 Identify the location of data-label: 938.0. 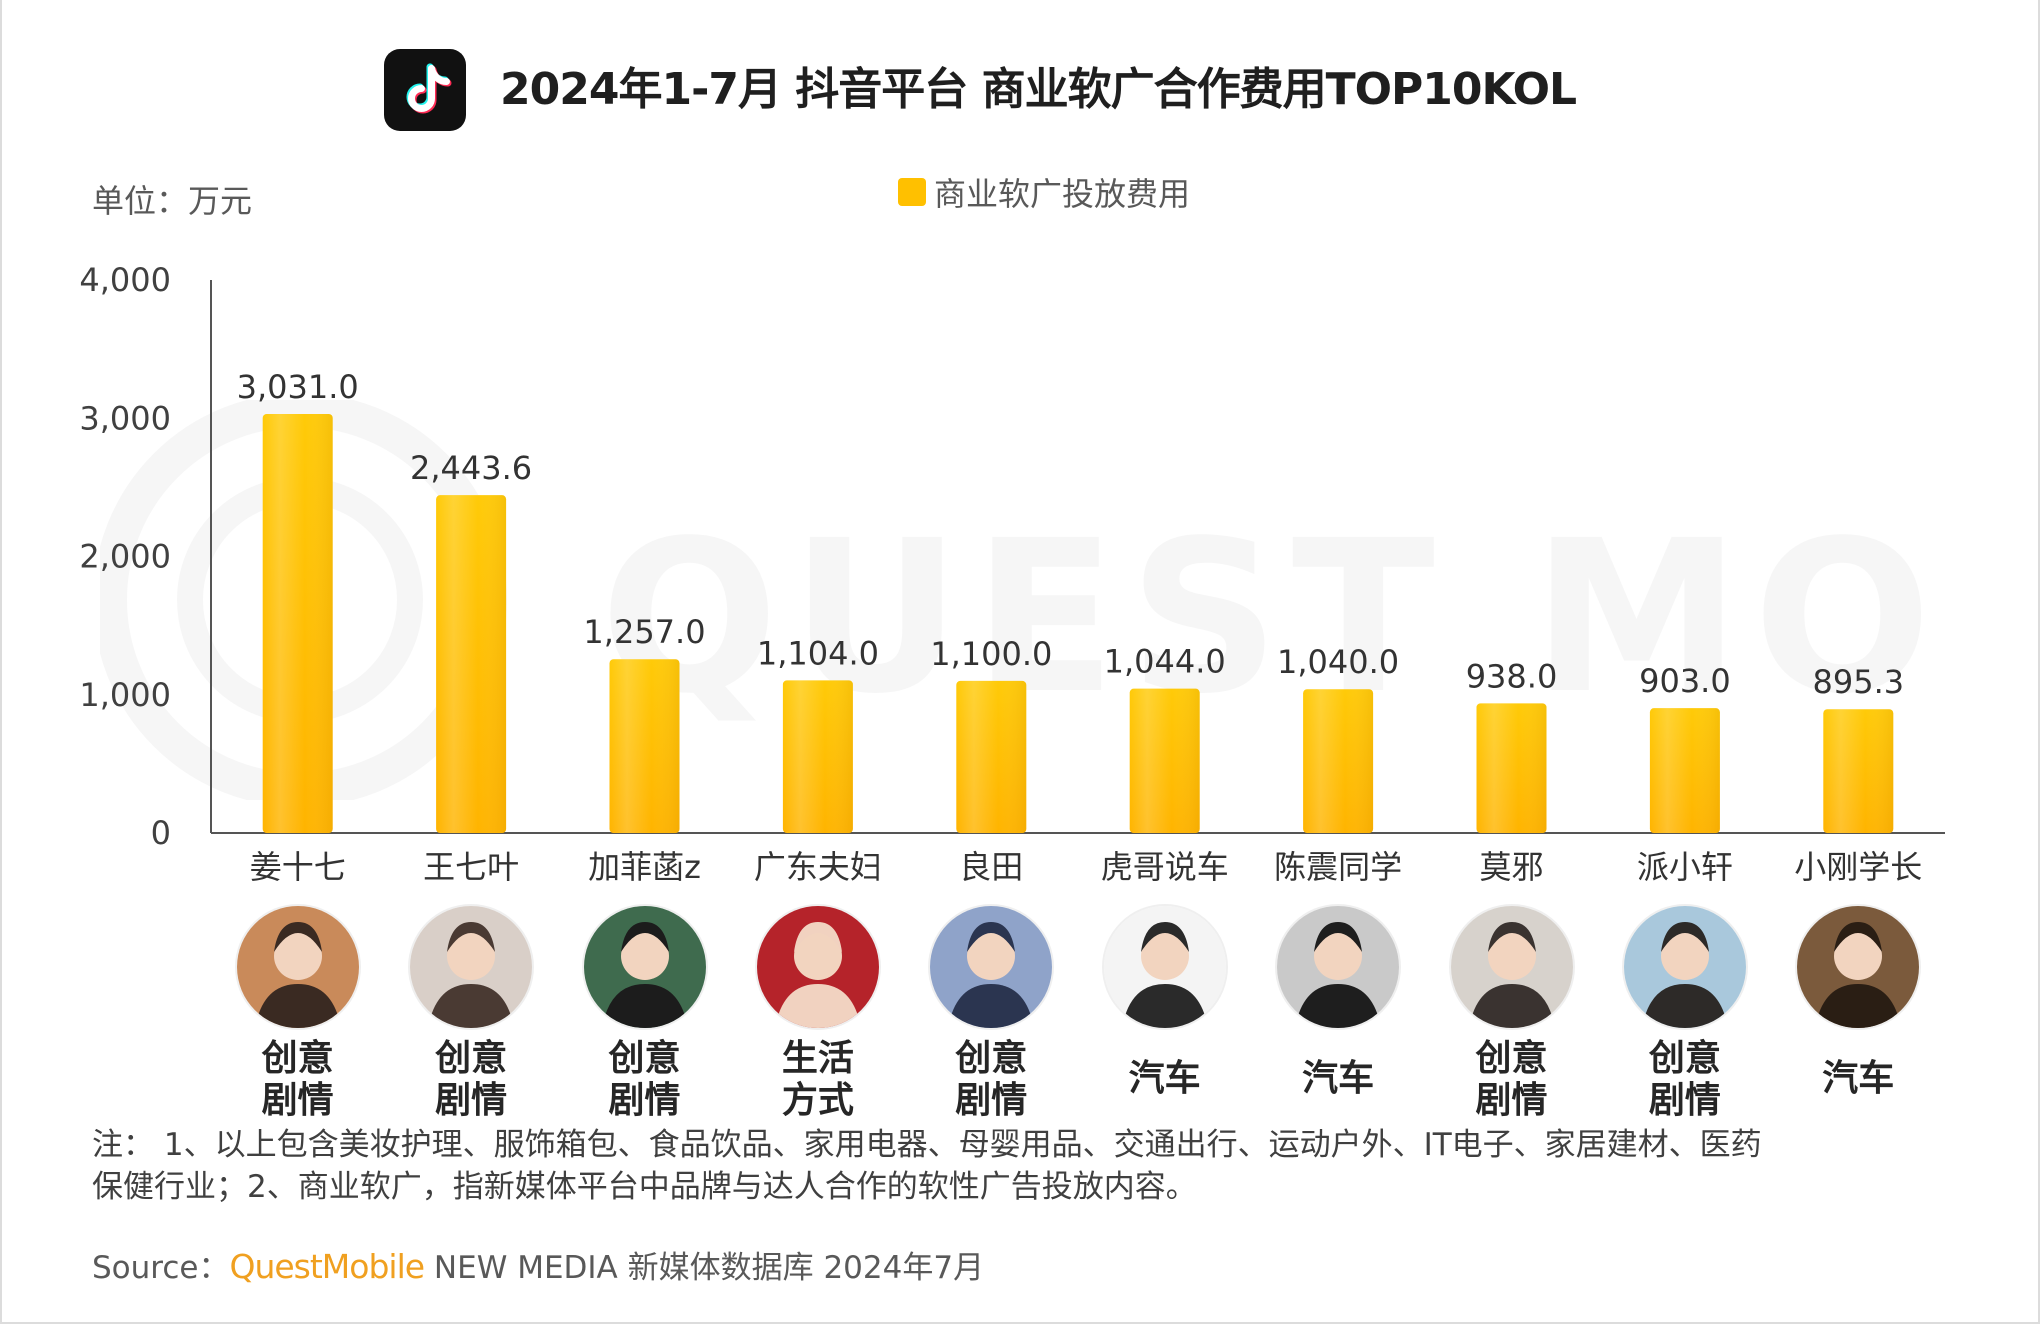
(1512, 676).